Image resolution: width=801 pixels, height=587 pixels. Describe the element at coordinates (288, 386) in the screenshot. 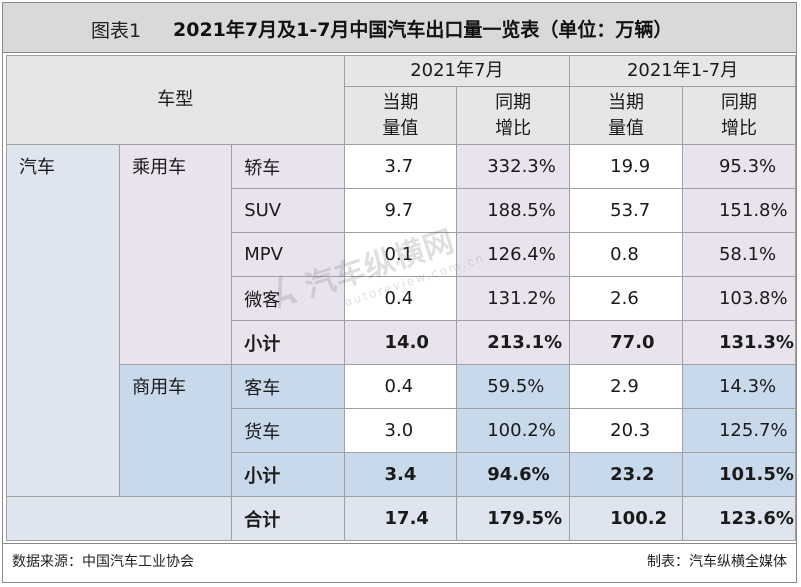

I see `row-name: 客车` at that location.